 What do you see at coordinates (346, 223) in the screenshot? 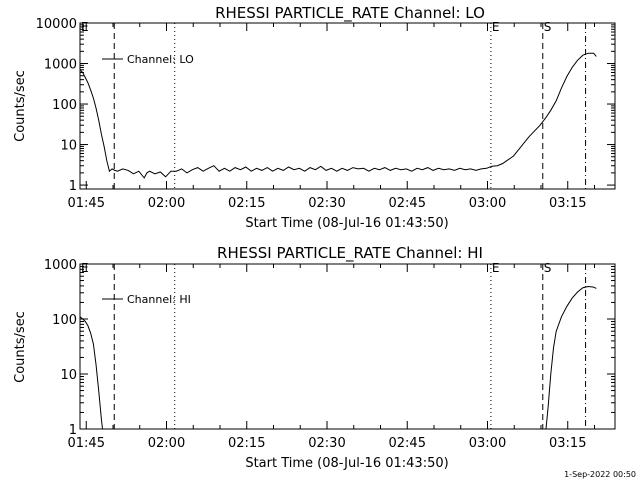
I see `x-axis-label-lo: Start Time (08-Jul-16 01:43:50)` at bounding box center [346, 223].